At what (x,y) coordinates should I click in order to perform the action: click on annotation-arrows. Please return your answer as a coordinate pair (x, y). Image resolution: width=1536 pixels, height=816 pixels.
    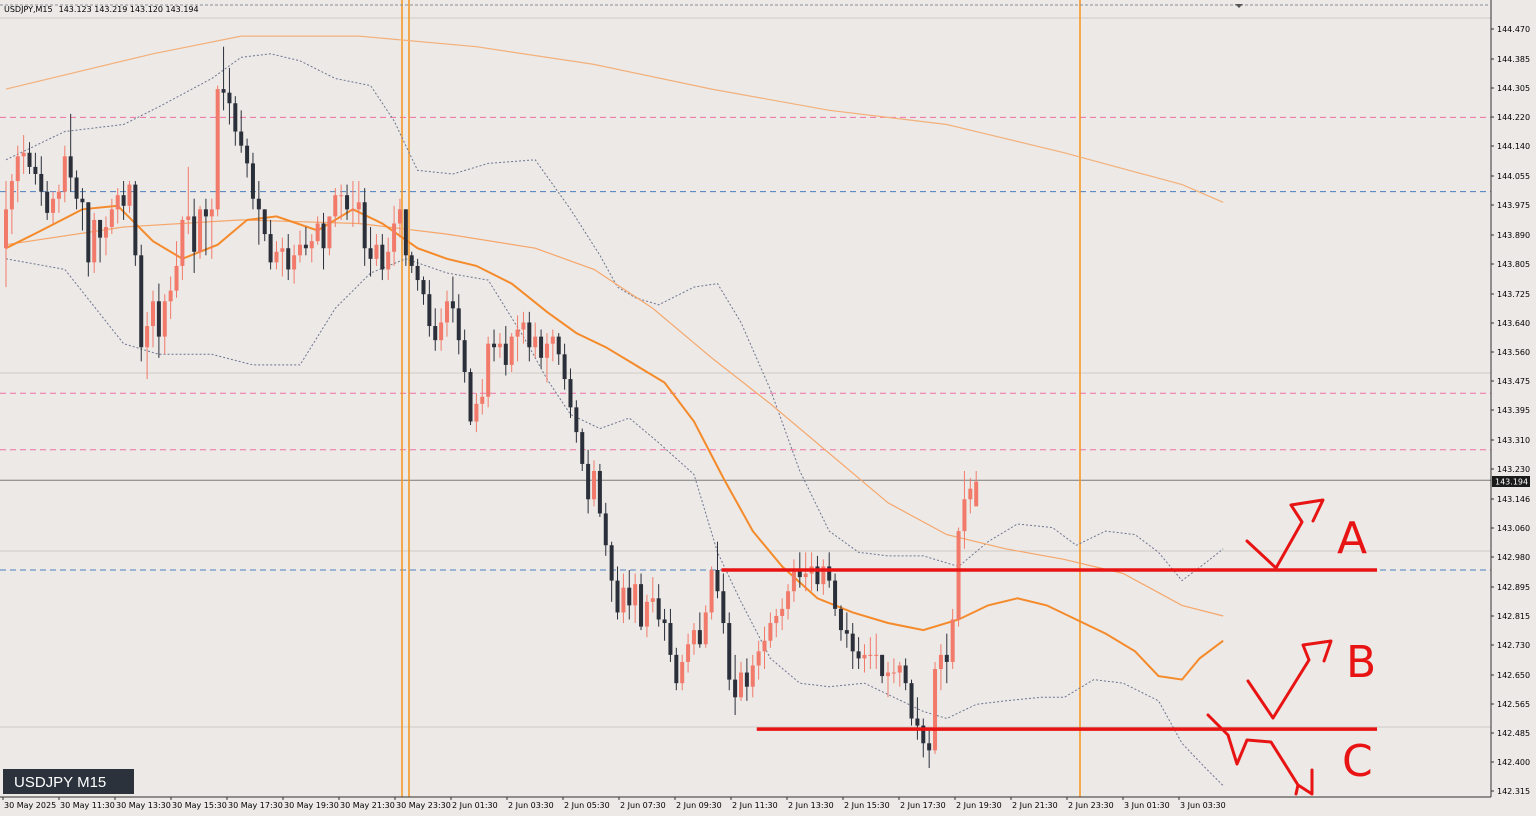
    Looking at the image, I should click on (1269, 647).